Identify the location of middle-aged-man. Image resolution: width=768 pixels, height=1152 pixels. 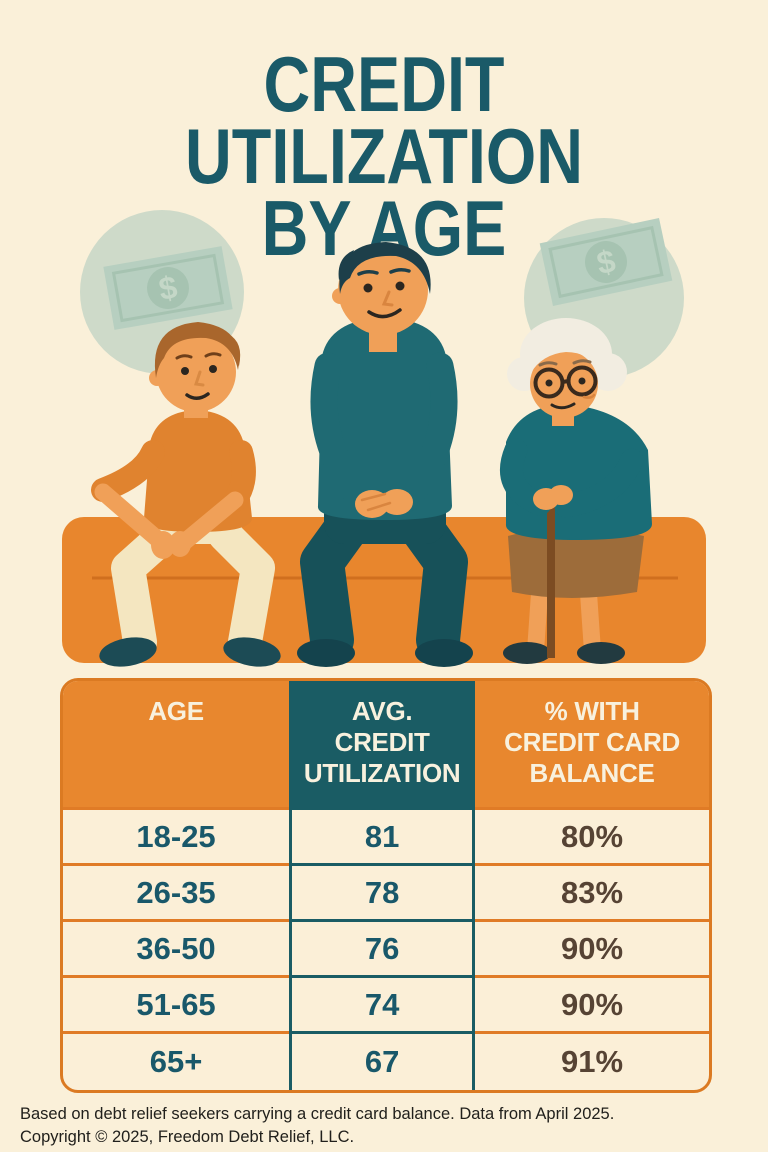
(385, 454).